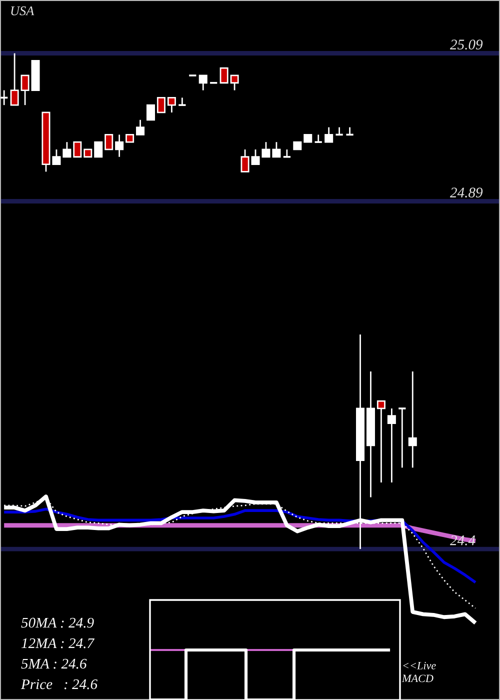 The width and height of the screenshot is (500, 700). I want to click on annotation: Price : 24.6, so click(59, 684).